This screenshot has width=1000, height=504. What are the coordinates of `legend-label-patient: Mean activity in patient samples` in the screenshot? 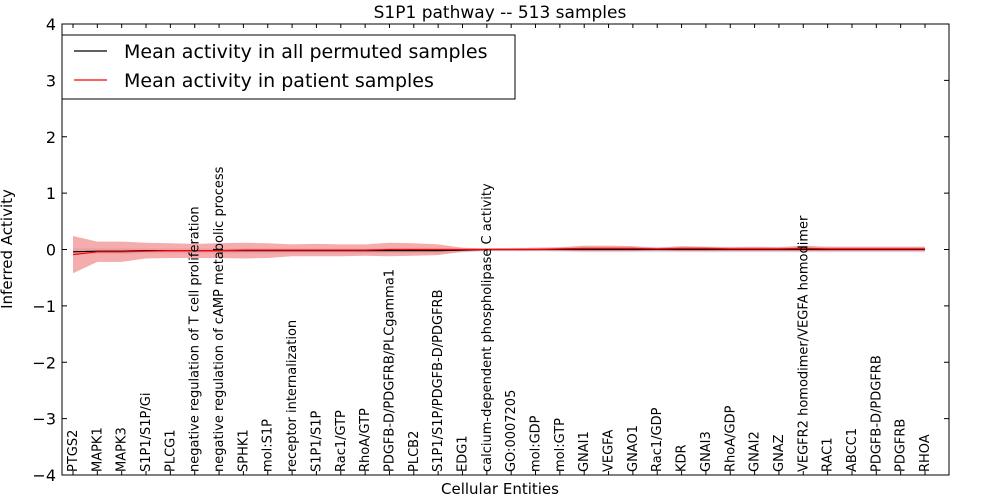 It's located at (279, 81).